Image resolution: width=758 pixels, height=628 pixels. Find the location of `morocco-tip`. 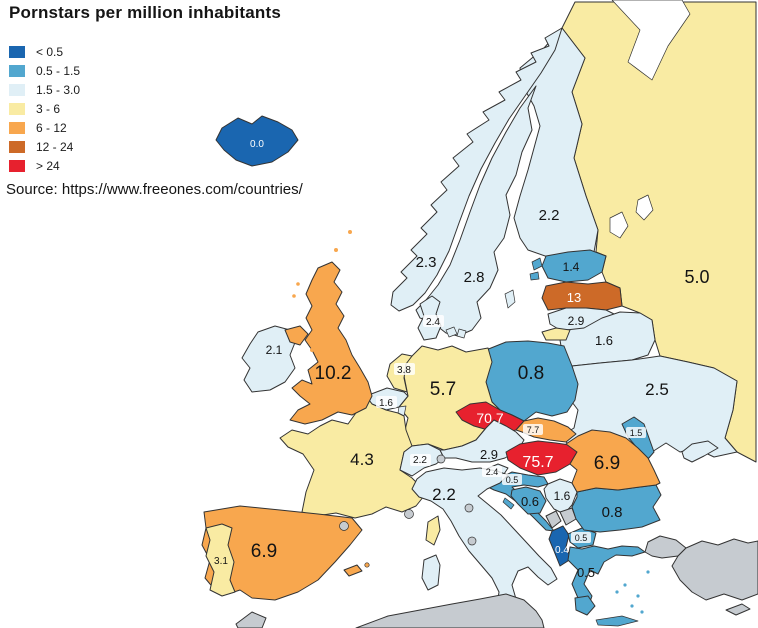

morocco-tip is located at coordinates (251, 619).